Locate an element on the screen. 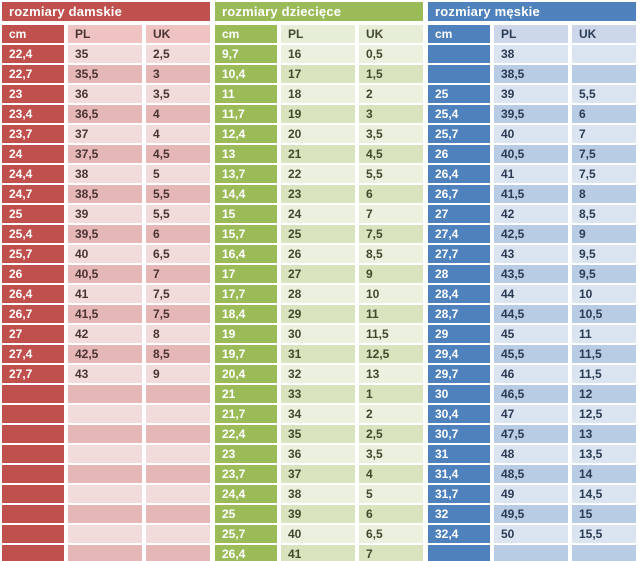  cell-cm: 31 is located at coordinates (459, 454).